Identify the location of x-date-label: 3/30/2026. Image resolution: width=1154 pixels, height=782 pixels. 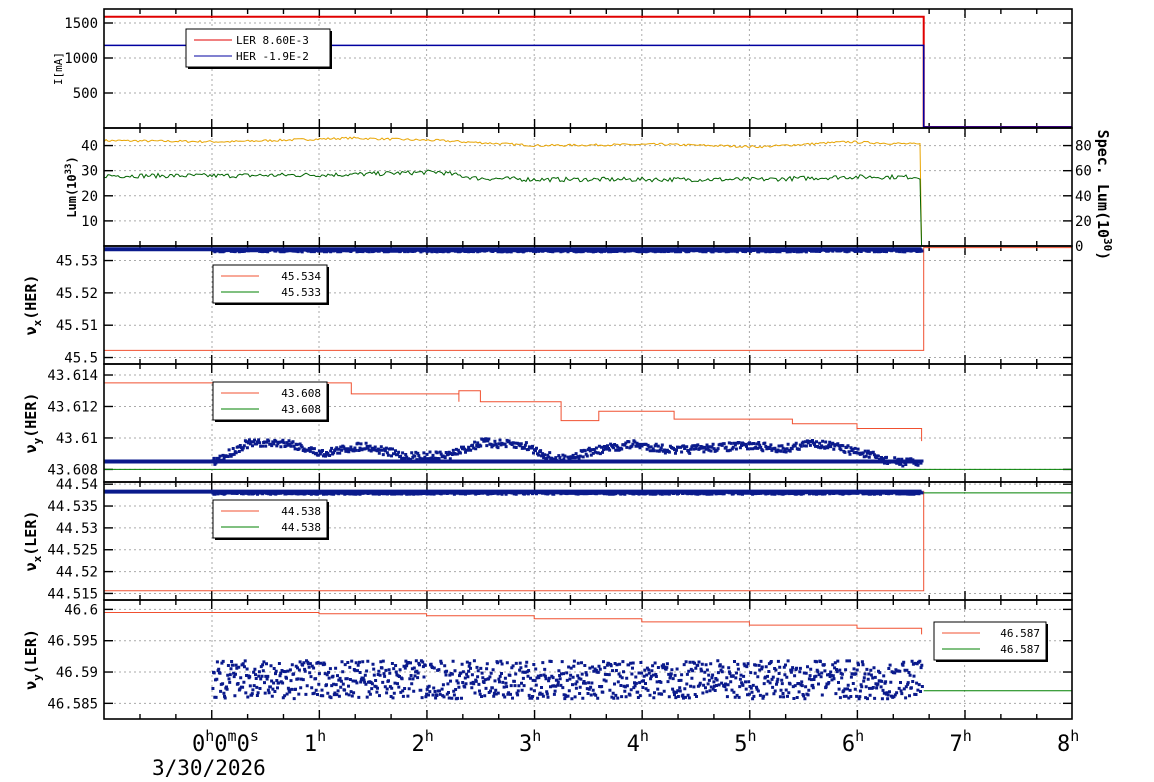
(209, 768).